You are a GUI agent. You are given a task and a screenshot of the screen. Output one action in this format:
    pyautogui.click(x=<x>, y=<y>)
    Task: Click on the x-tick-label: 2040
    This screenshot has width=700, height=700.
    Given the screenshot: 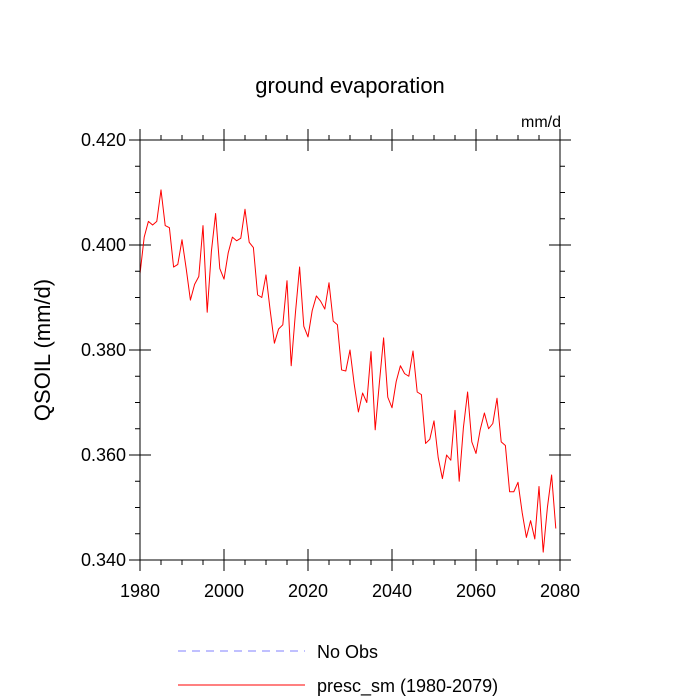 What is the action you would take?
    pyautogui.click(x=392, y=591)
    